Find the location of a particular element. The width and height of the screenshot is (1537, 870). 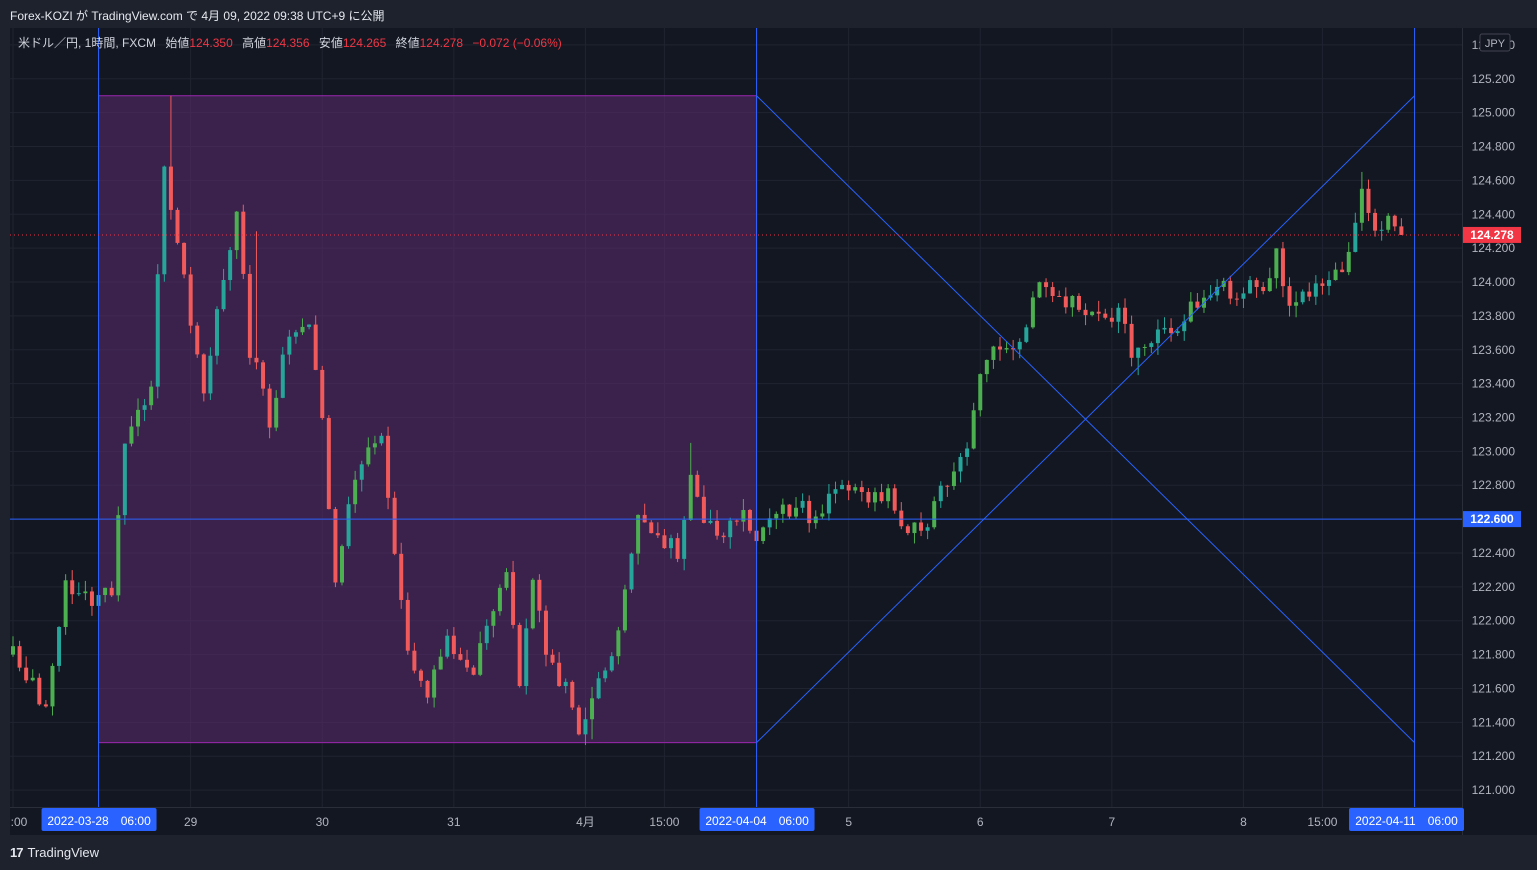

legend-low-value: 124.265 is located at coordinates (364, 43).